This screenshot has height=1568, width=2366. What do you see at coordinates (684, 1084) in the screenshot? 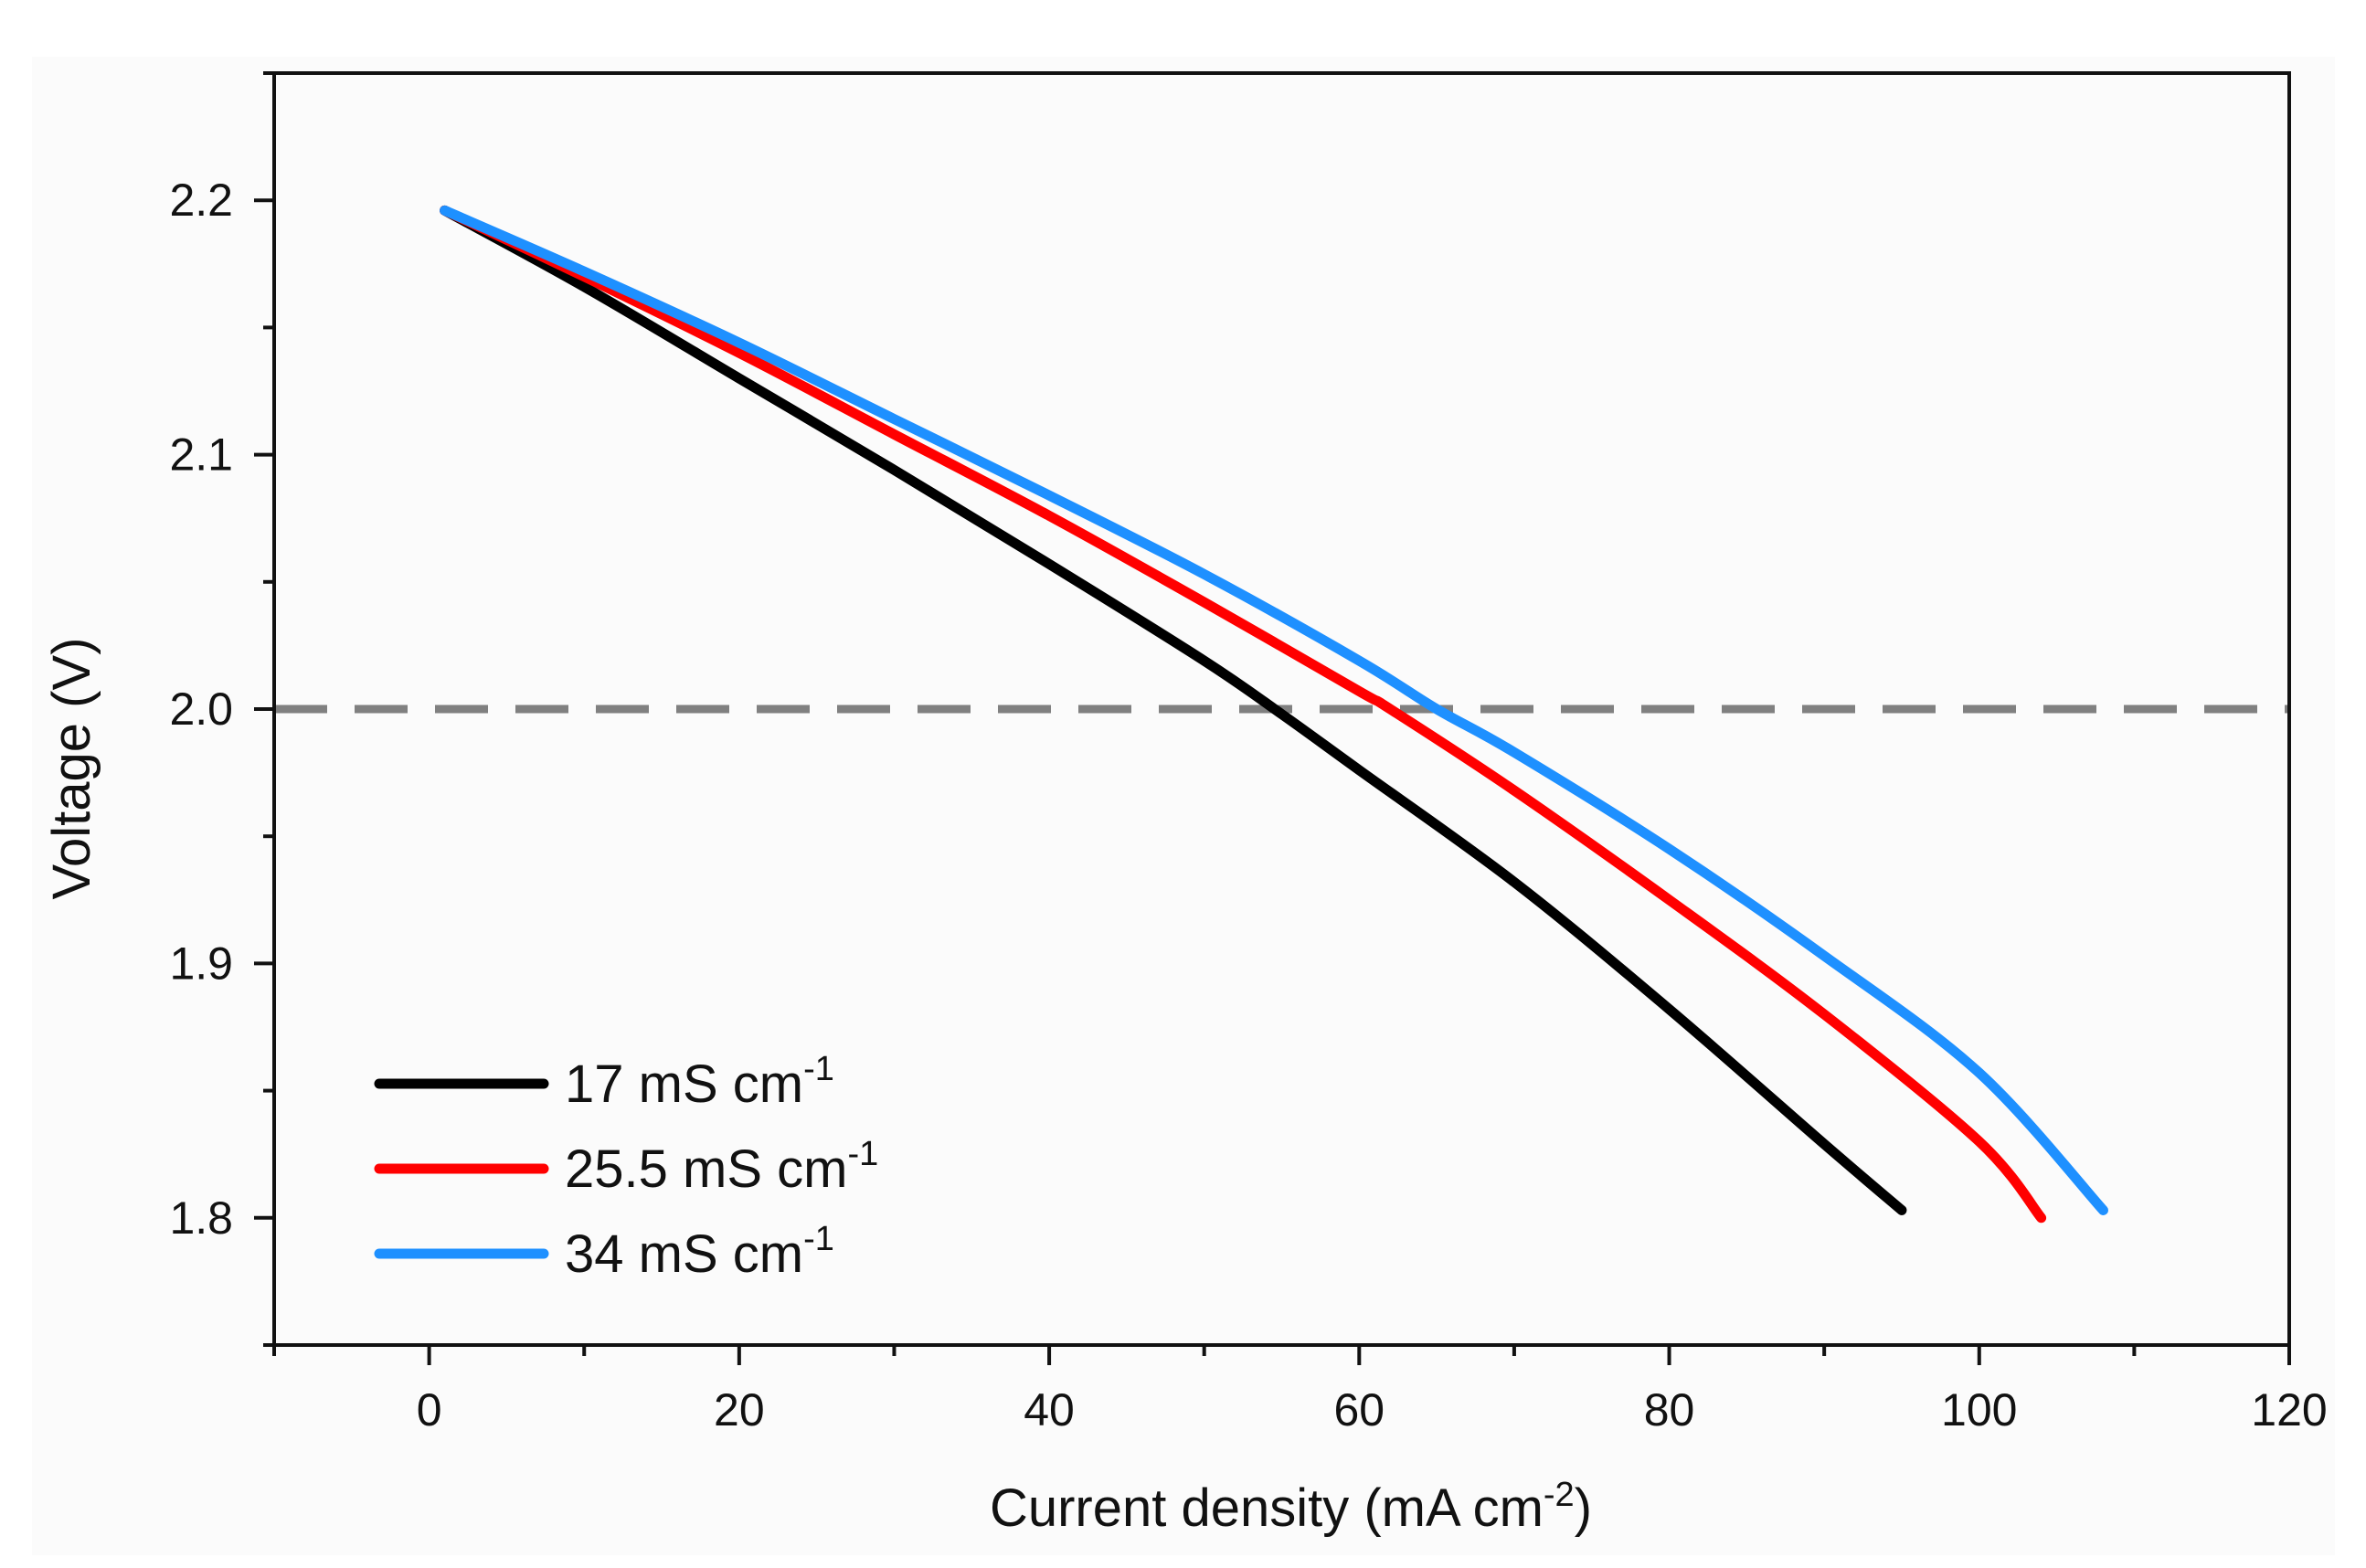
I see `legend-label-text: 17 mS cm` at bounding box center [684, 1084].